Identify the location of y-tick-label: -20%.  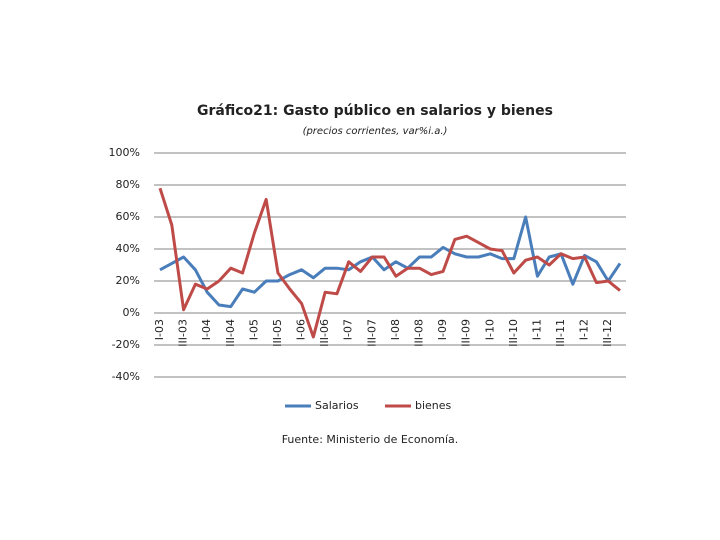
(126, 344).